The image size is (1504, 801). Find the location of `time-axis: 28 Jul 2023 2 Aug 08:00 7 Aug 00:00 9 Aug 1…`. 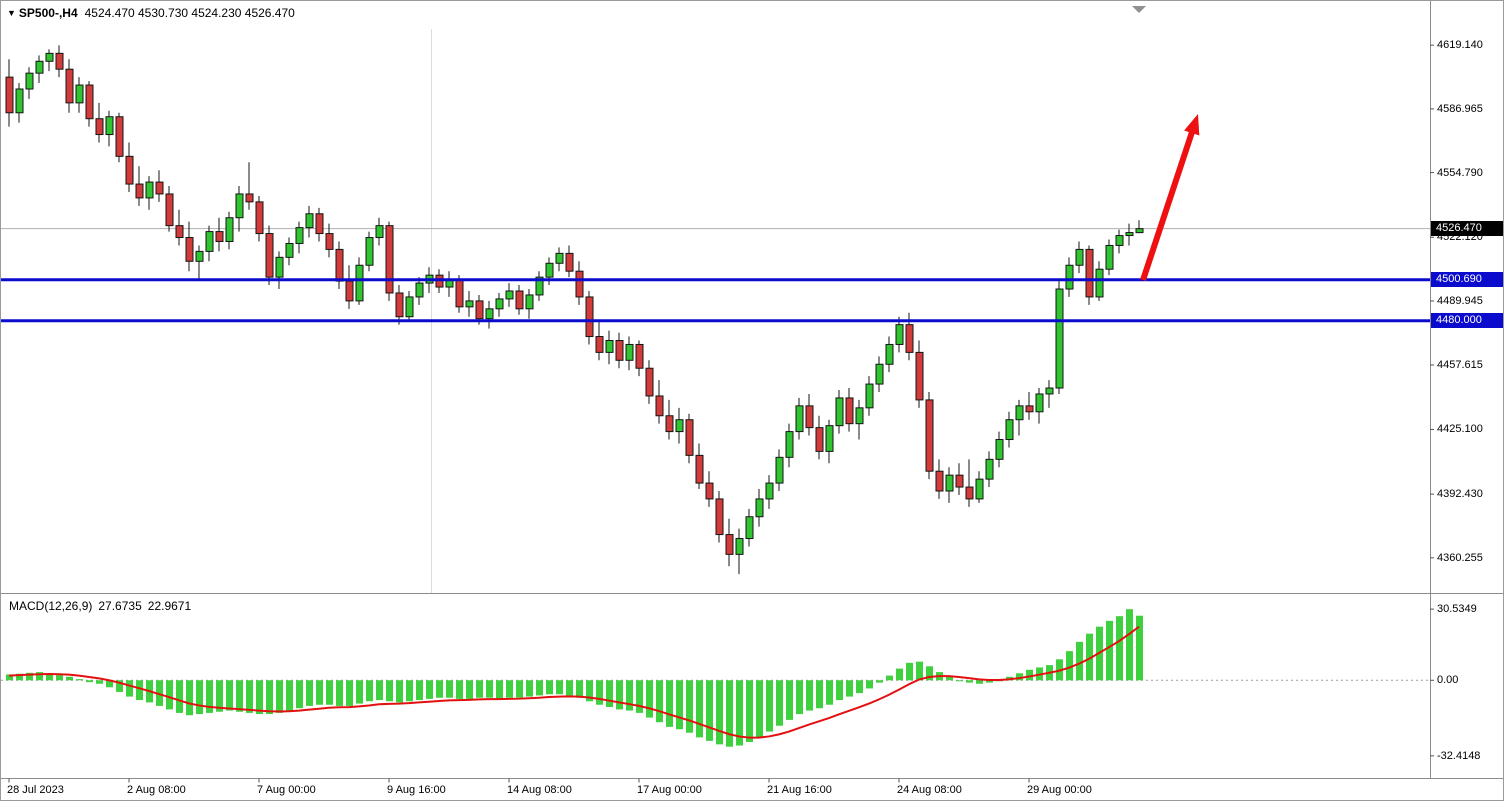

time-axis: 28 Jul 2023 2 Aug 08:00 7 Aug 00:00 9 Aug 1… is located at coordinates (716, 789).